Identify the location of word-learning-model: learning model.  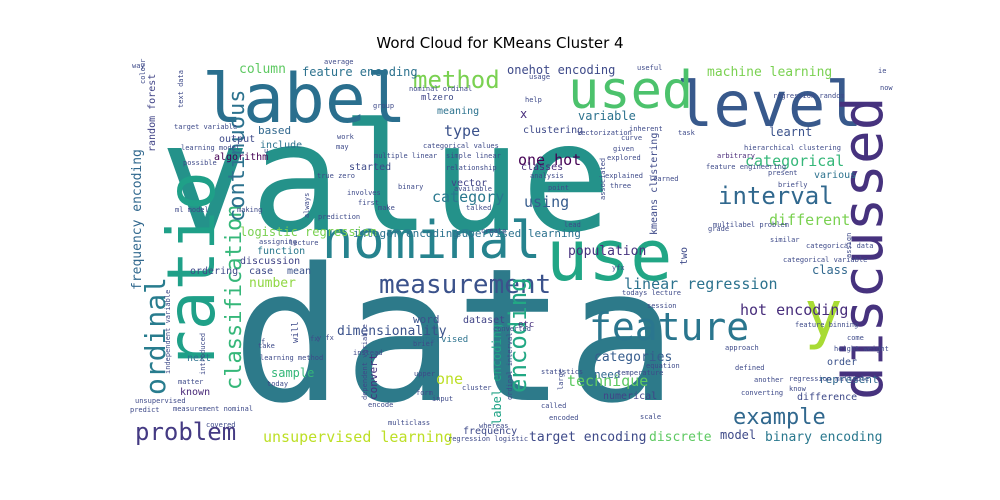
(210, 148).